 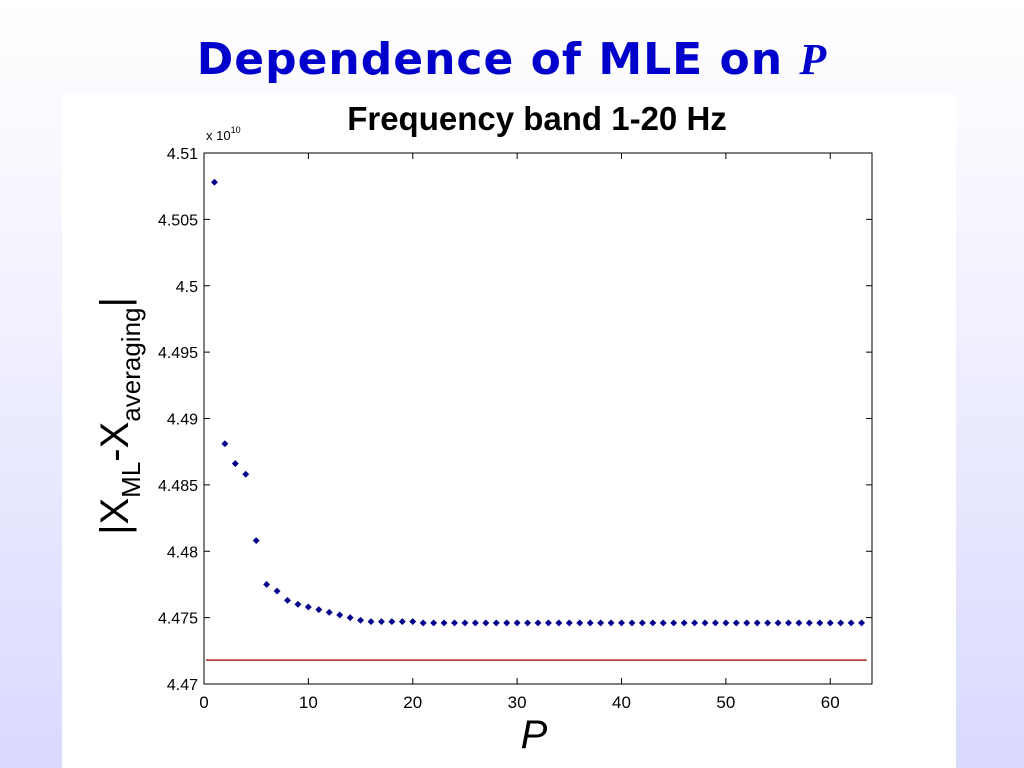 I want to click on x-axis-label: P, so click(x=534, y=735).